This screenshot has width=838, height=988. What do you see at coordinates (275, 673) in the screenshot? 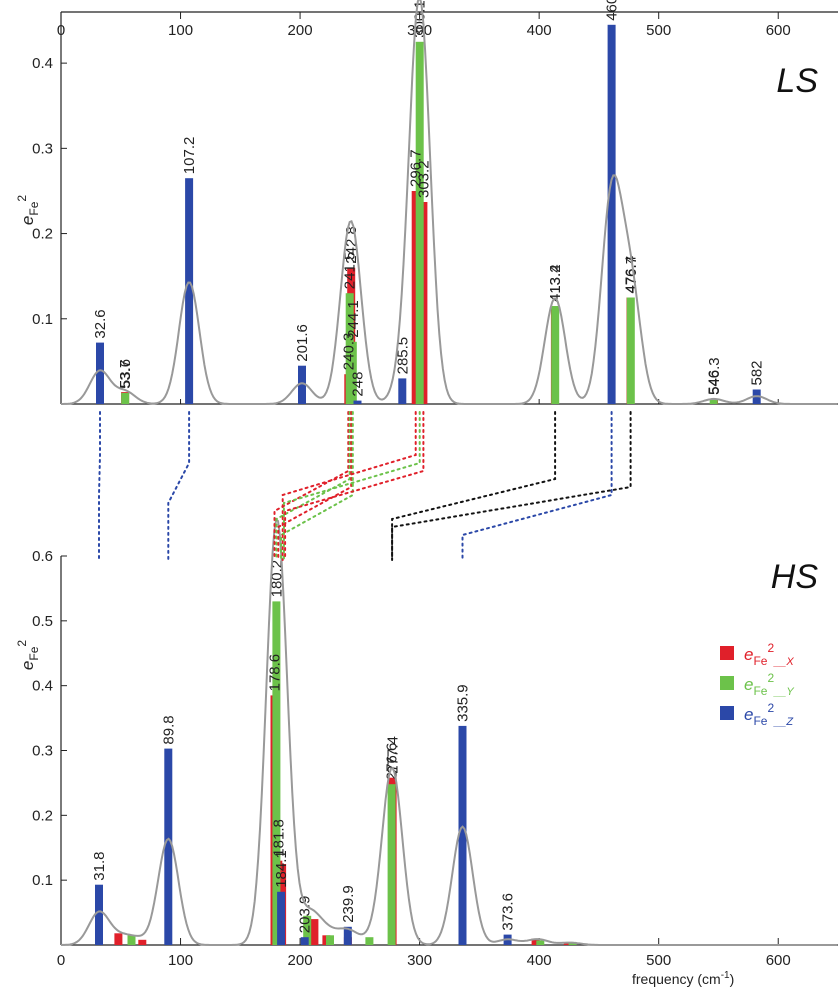
I see `bar-value-label: 178.6` at bounding box center [275, 673].